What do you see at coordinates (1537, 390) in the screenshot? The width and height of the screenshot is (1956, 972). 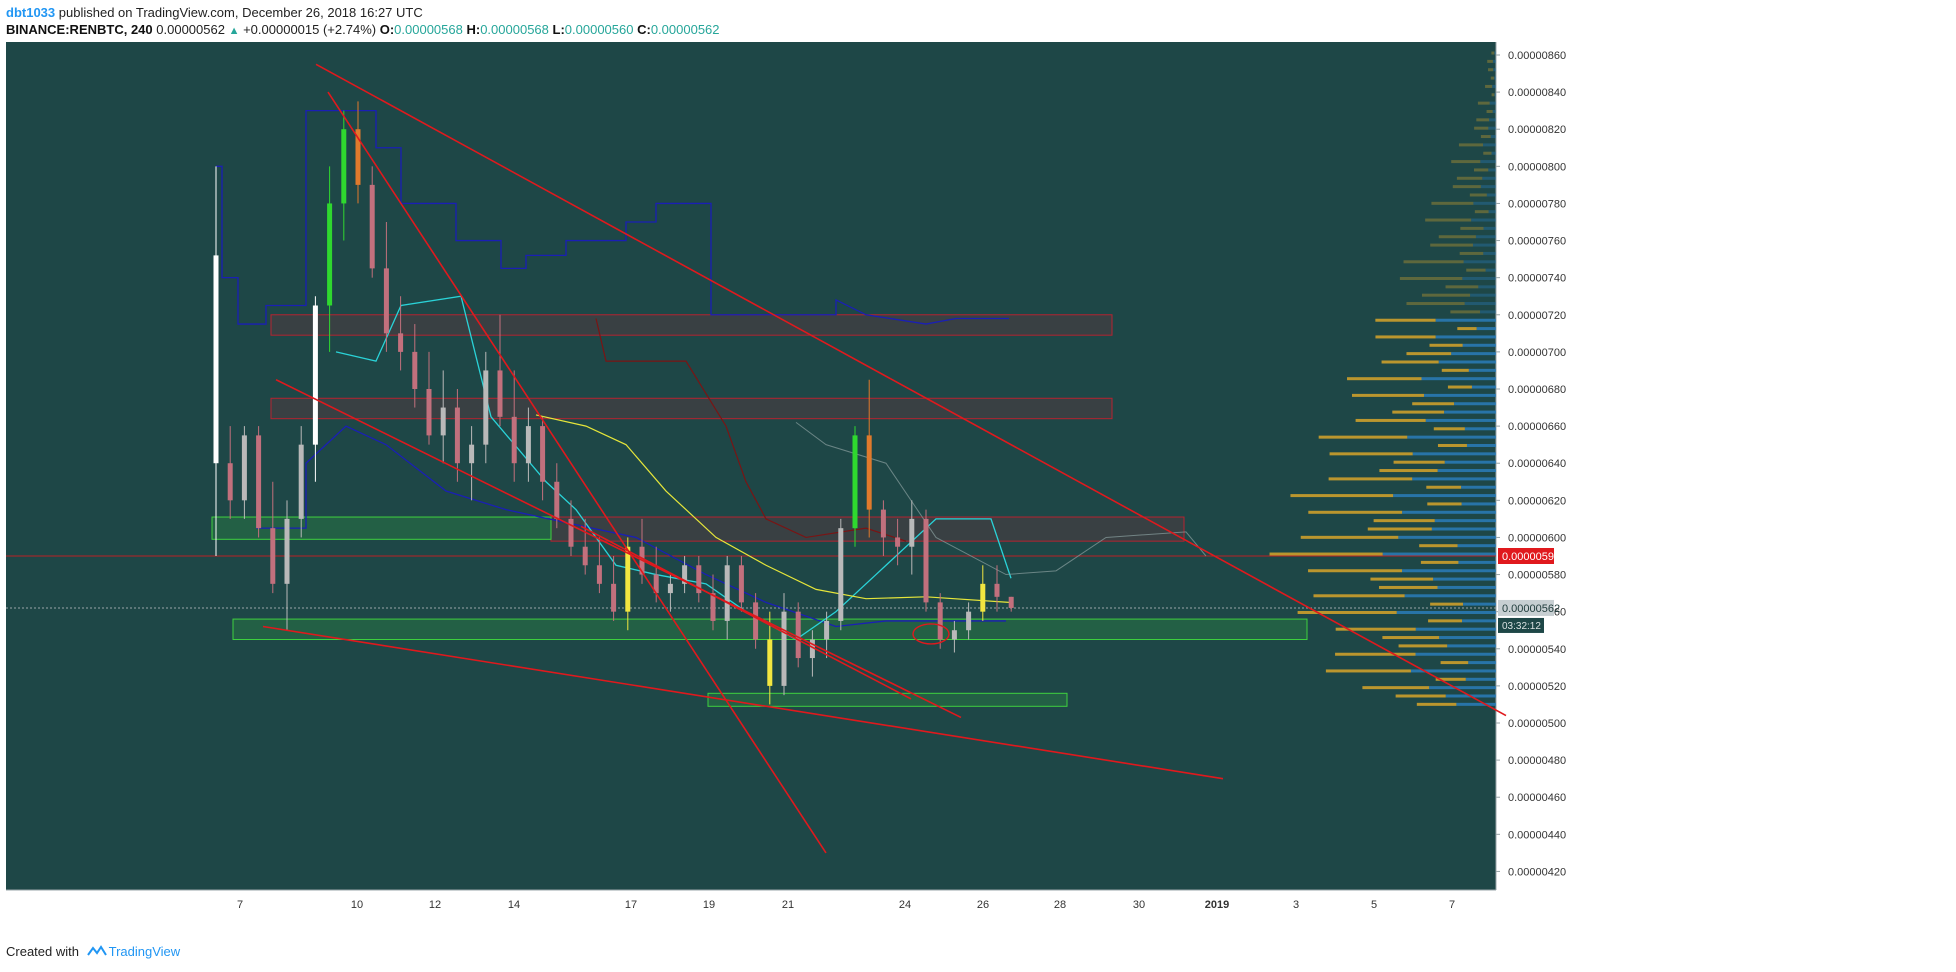 I see `y-tick-label: 0.00000680` at bounding box center [1537, 390].